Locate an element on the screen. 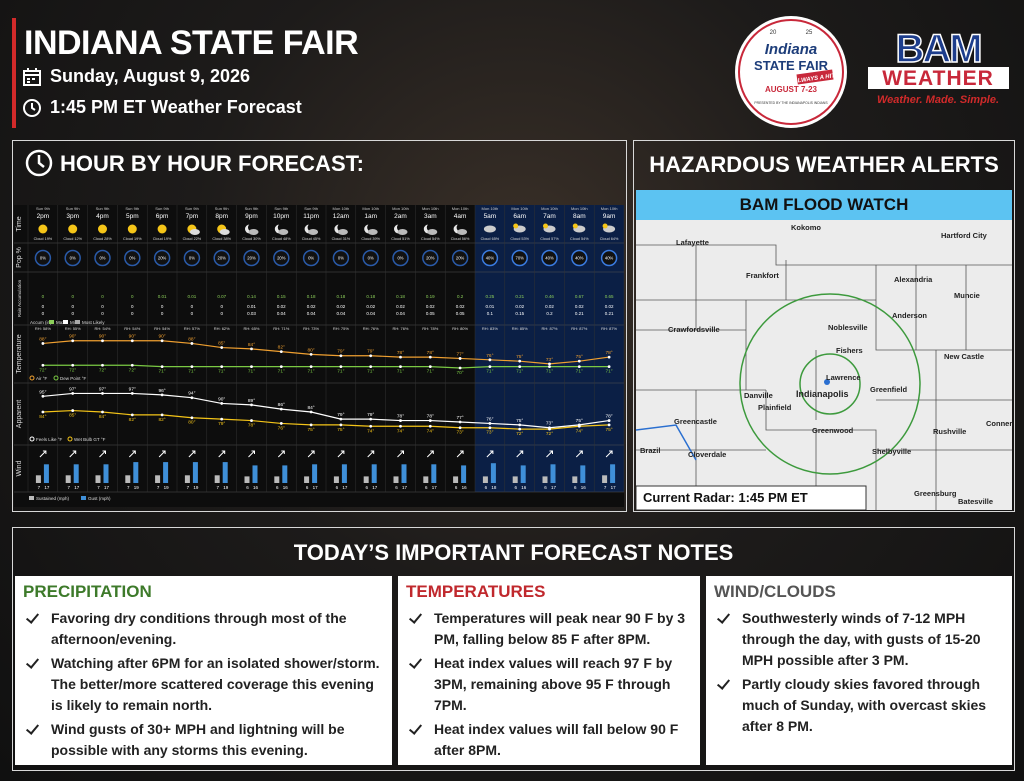 The width and height of the screenshot is (1024, 781). wind-arrow is located at coordinates (460, 454).